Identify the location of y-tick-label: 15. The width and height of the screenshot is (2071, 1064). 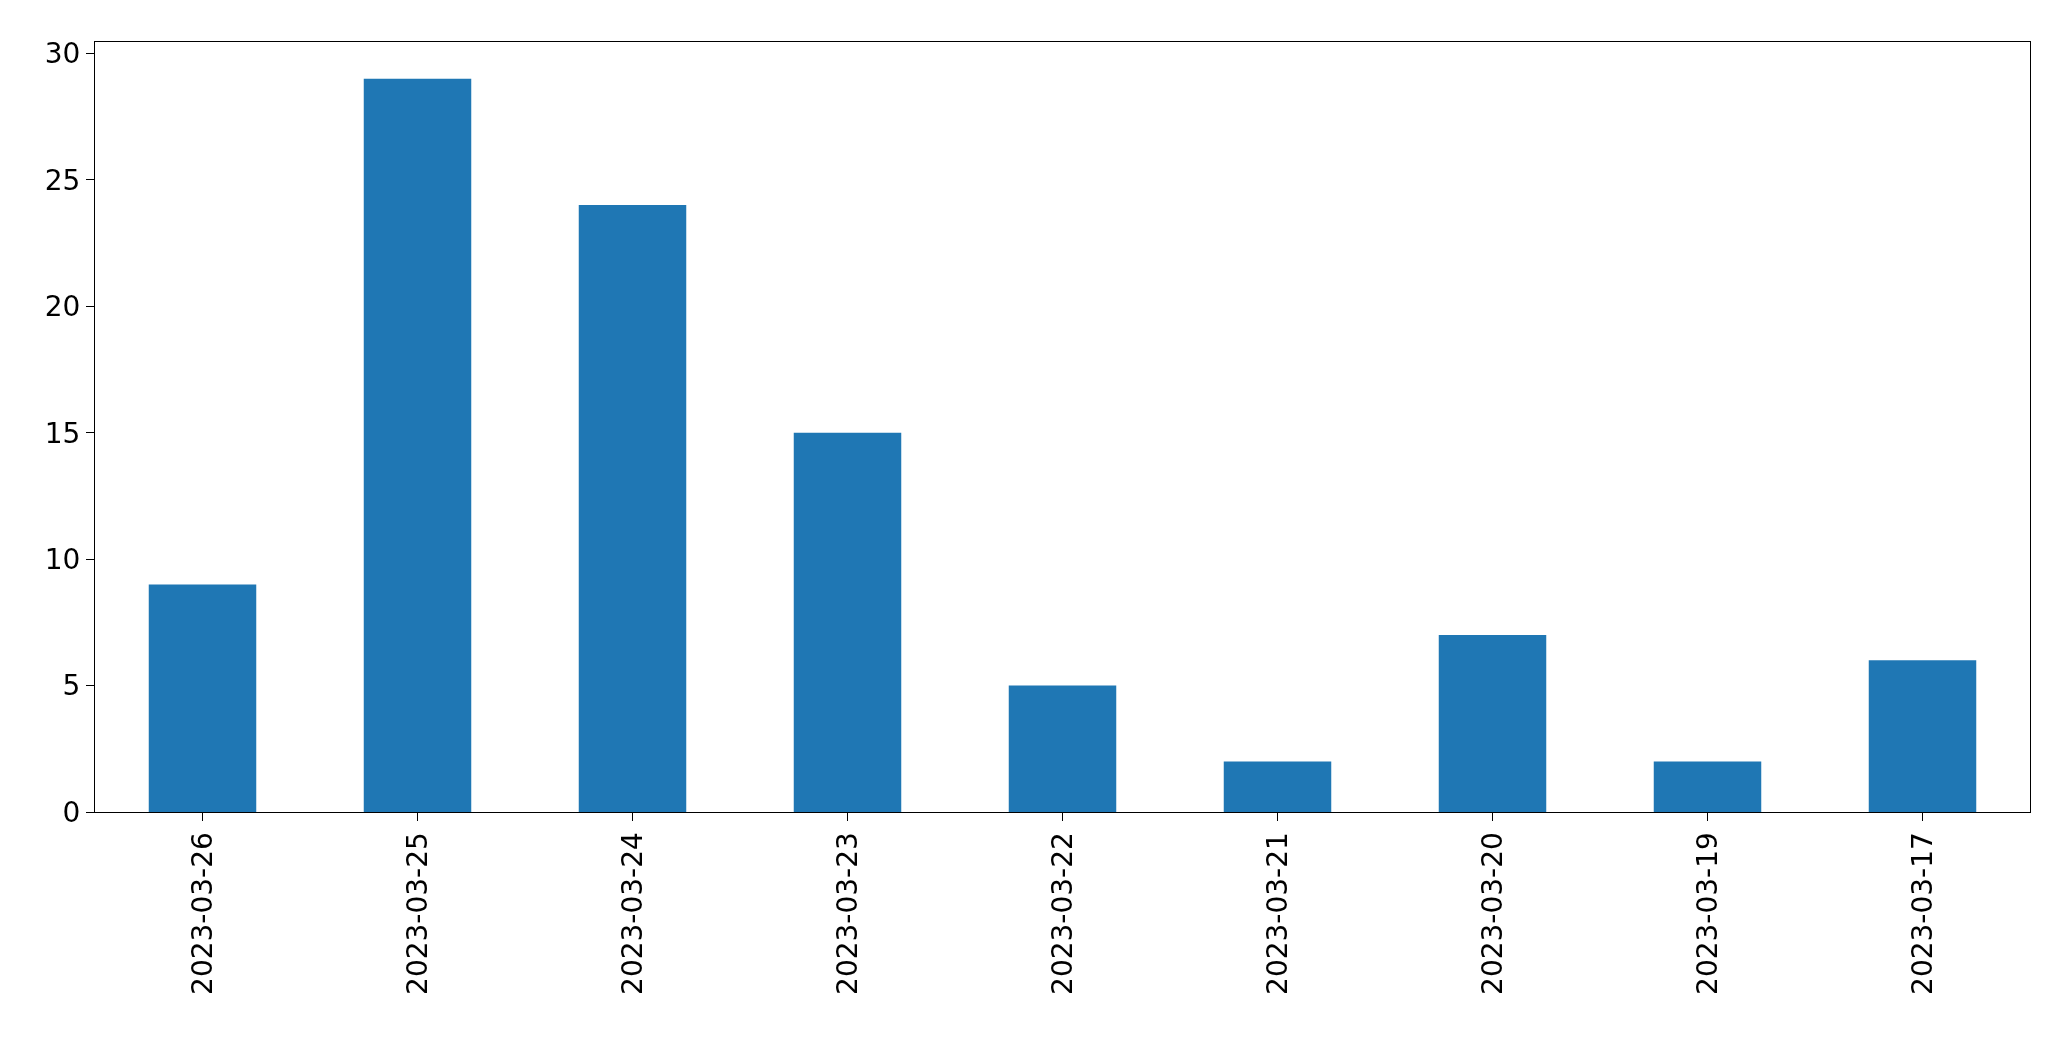
(62, 433).